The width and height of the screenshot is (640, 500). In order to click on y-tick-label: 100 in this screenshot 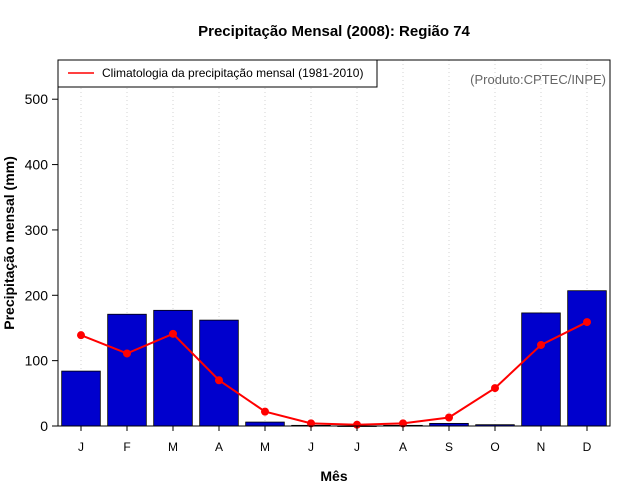, I will do `click(37, 361)`.